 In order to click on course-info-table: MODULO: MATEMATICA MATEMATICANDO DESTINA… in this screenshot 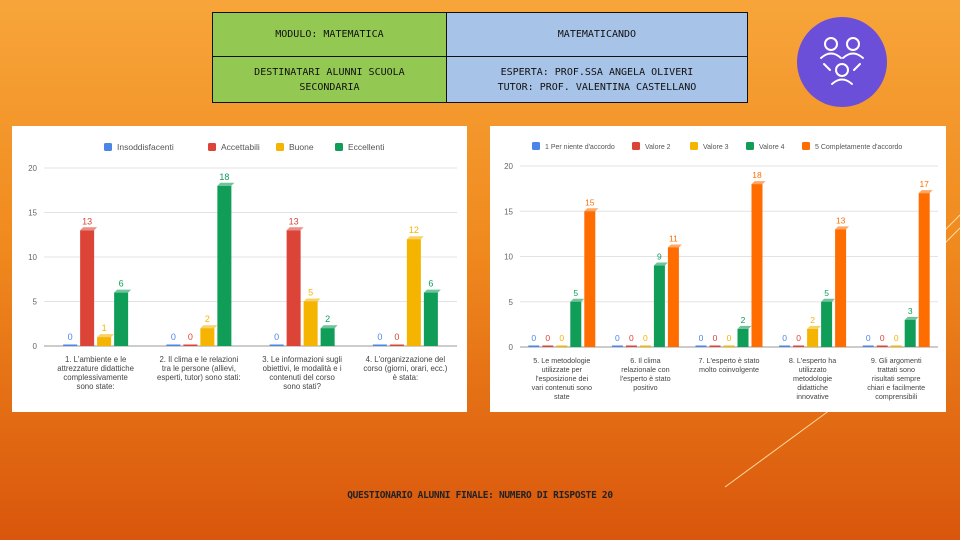, I will do `click(480, 57)`.